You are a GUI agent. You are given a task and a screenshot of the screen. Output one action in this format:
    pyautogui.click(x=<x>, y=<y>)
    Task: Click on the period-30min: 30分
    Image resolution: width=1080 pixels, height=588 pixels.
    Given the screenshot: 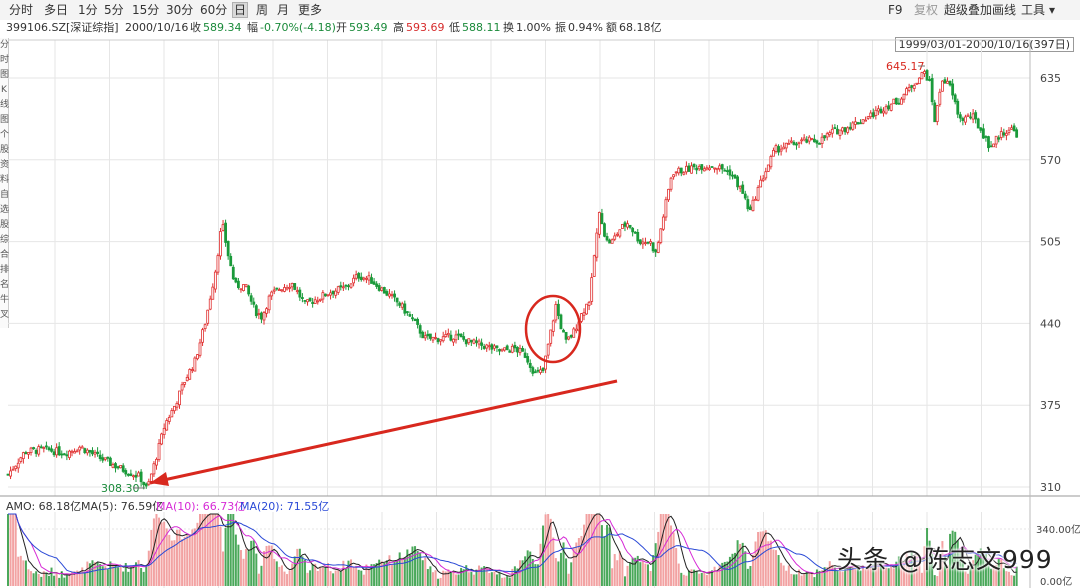 What is the action you would take?
    pyautogui.click(x=180, y=10)
    